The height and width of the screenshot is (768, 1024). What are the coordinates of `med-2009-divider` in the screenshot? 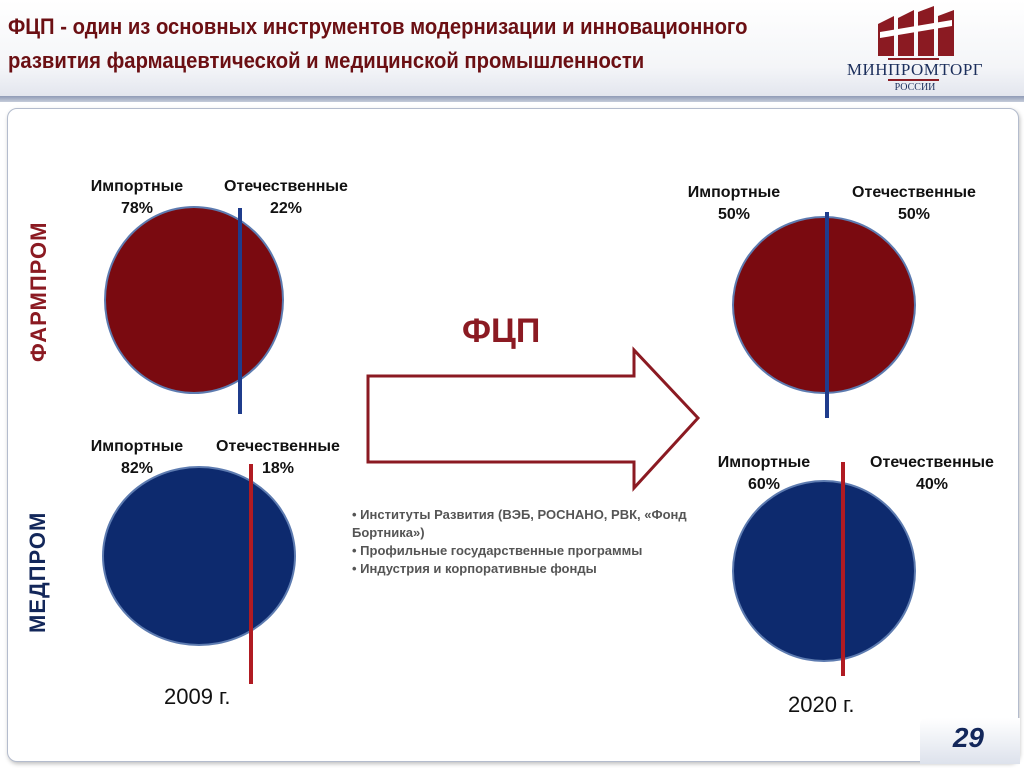 It's located at (251, 574).